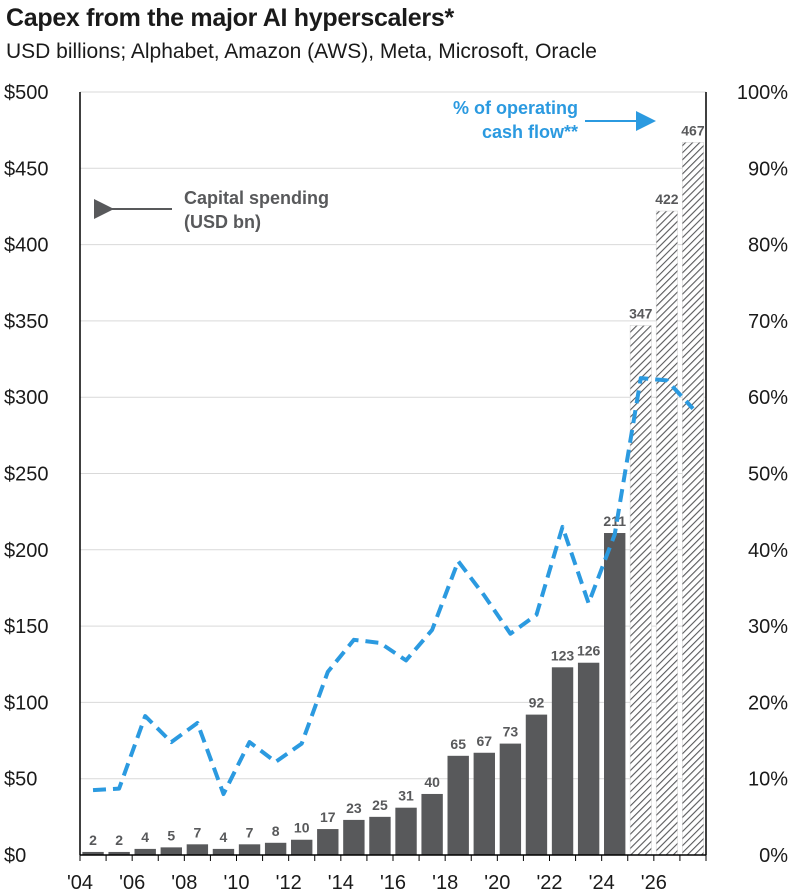 The width and height of the screenshot is (792, 896). I want to click on bar-data-label: 73, so click(511, 732).